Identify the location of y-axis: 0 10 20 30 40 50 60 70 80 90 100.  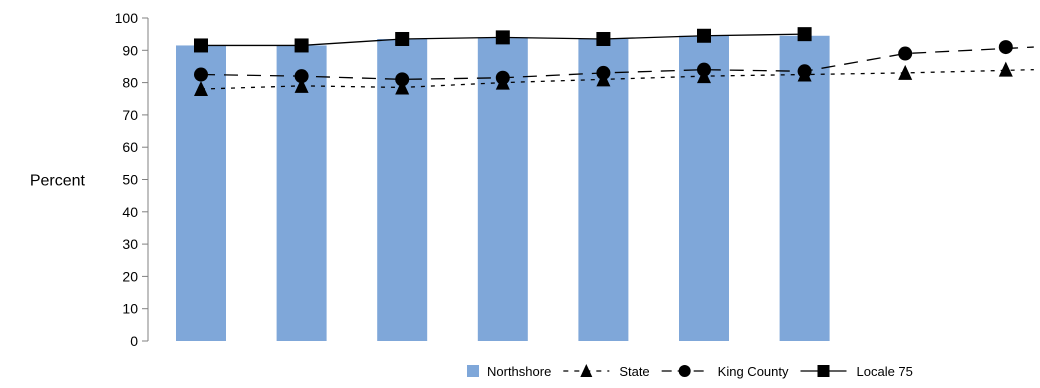
(132, 179).